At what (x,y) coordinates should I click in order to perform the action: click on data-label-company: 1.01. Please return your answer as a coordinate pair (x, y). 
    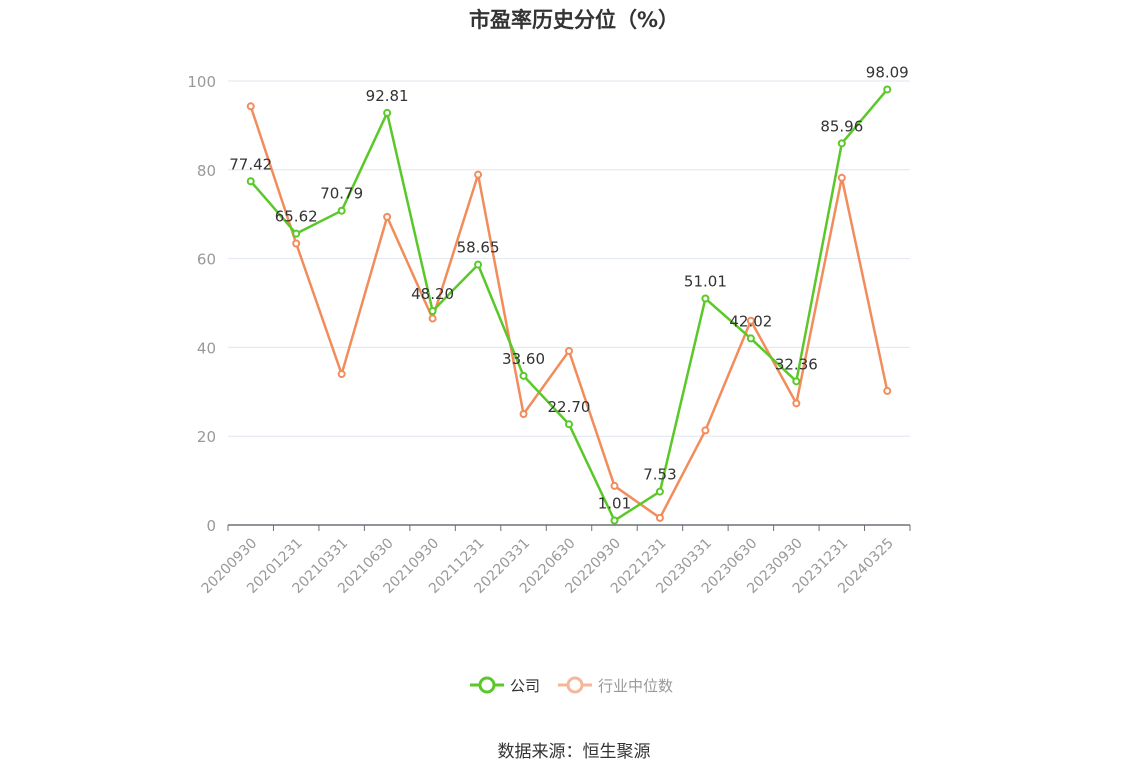
    Looking at the image, I should click on (614, 504).